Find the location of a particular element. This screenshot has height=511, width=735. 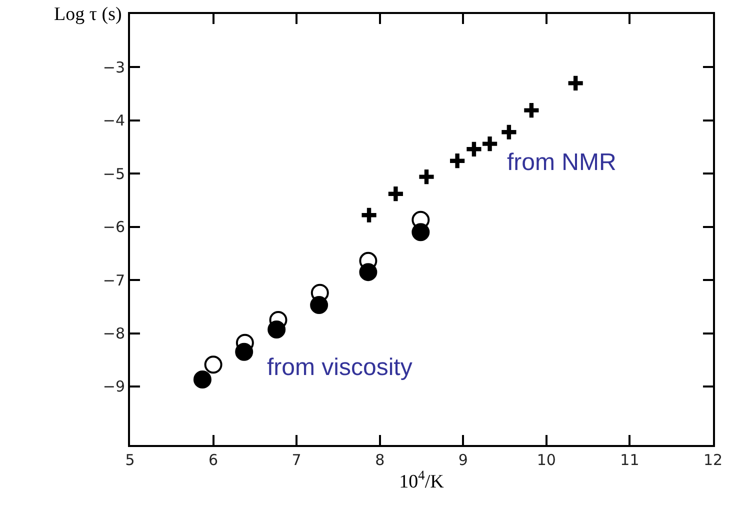

x-tick-label: 10 is located at coordinates (546, 460).